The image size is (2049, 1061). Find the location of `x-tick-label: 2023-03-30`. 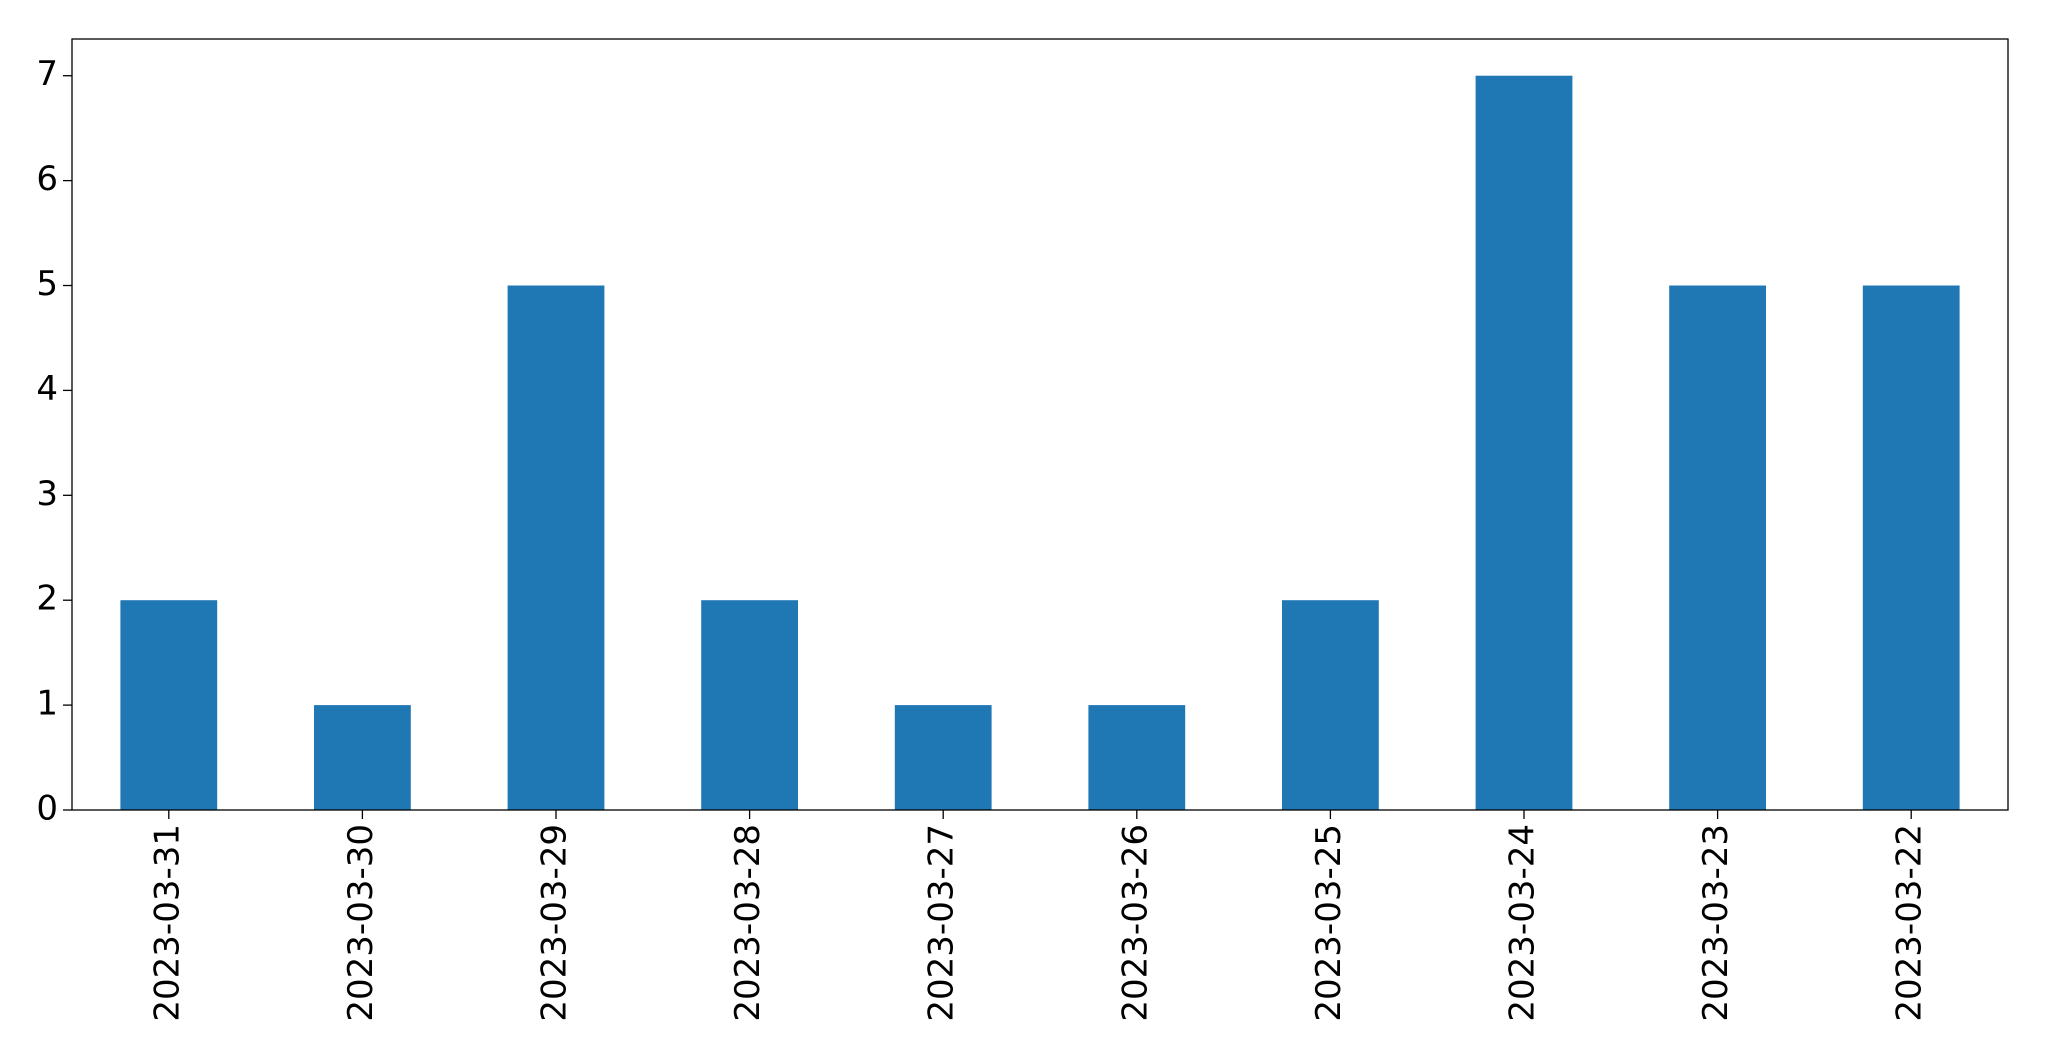

x-tick-label: 2023-03-30 is located at coordinates (361, 923).